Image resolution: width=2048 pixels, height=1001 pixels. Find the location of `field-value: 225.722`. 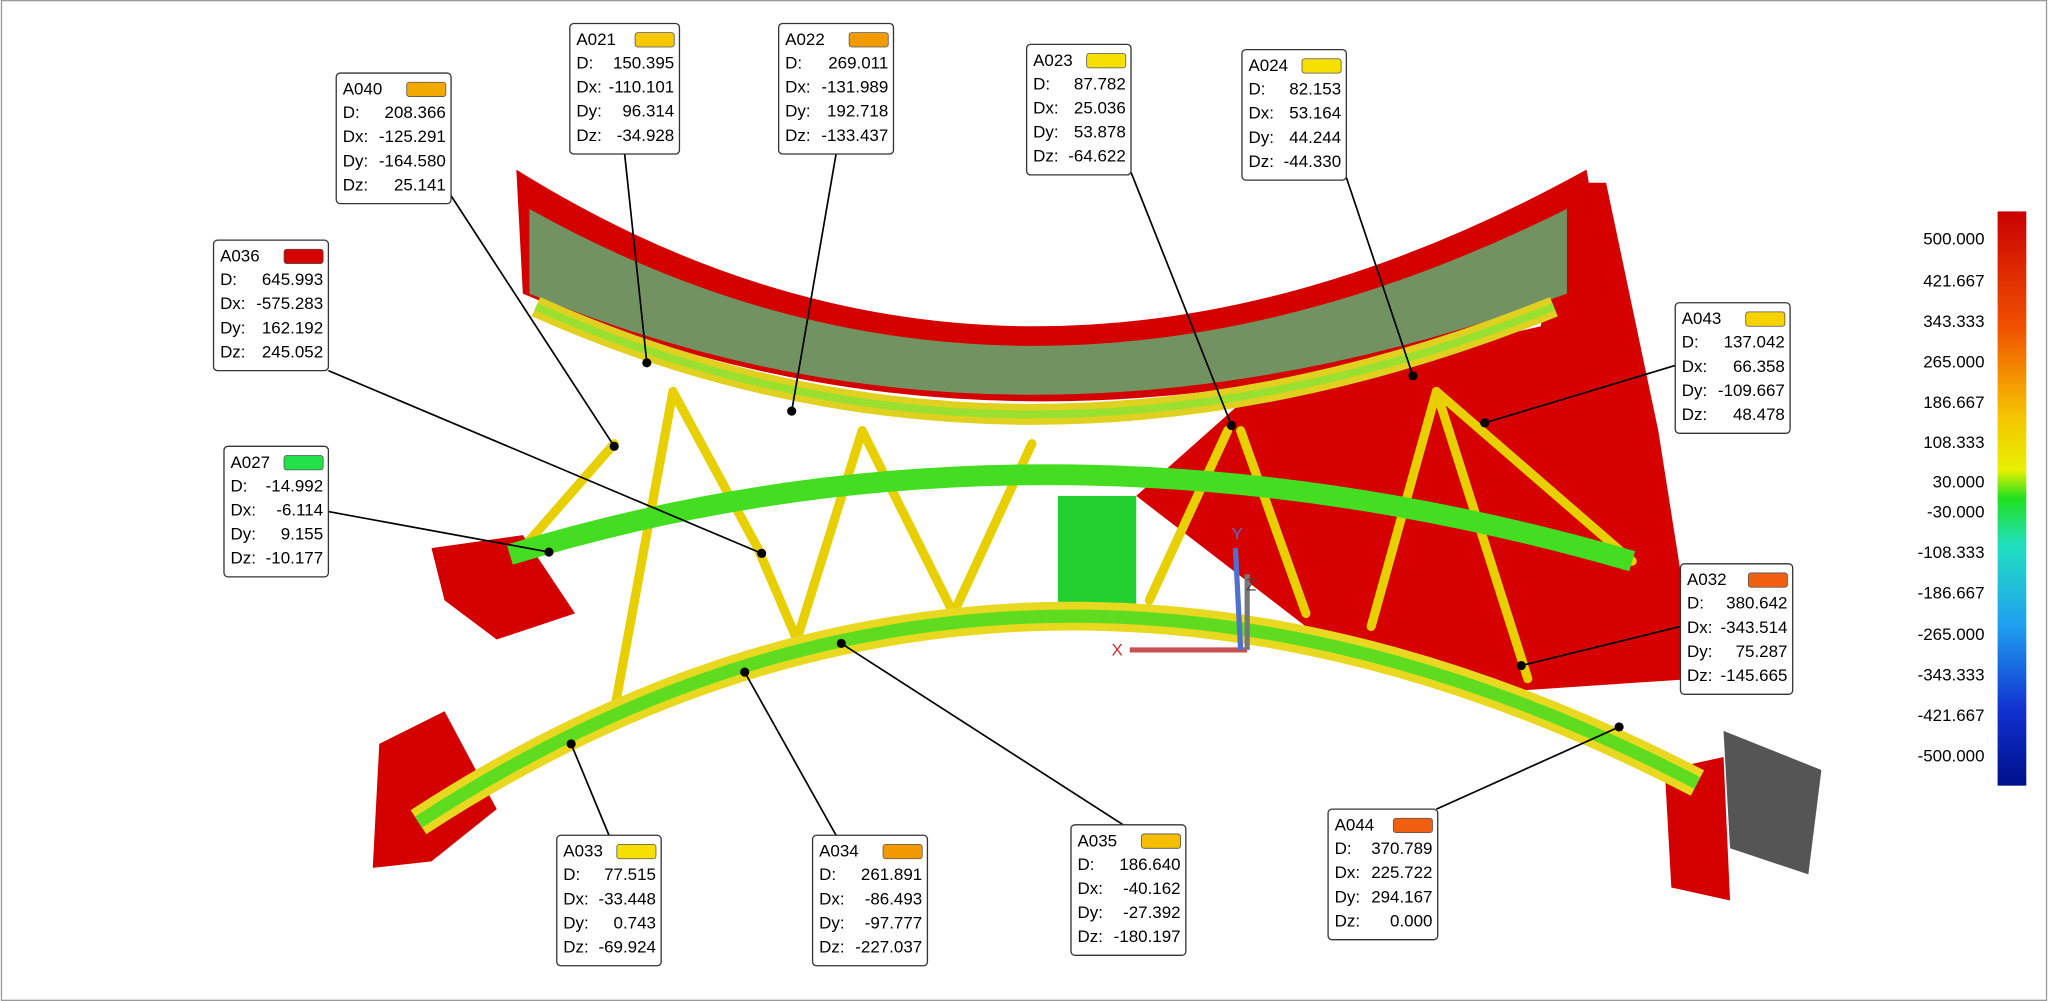

field-value: 225.722 is located at coordinates (1401, 872).